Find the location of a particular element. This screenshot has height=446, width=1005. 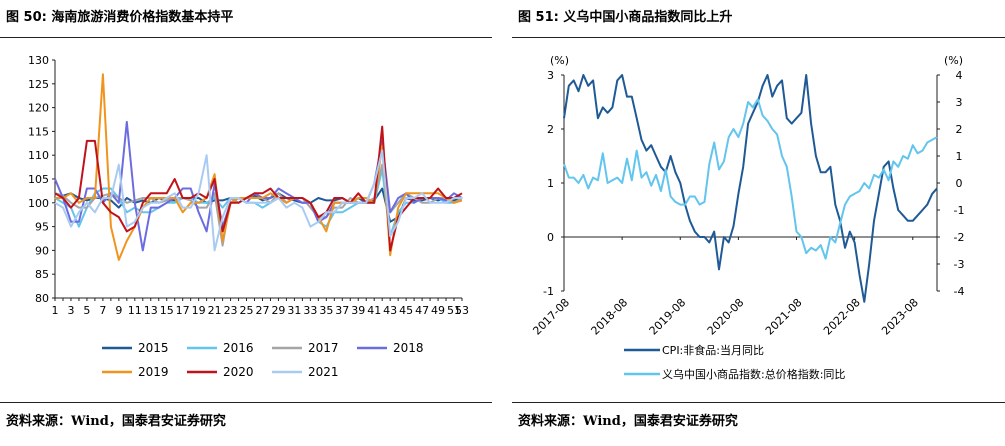

legend-label-yiwu-index: 义乌中国小商品指数:总价格指数:同比 is located at coordinates (753, 374).